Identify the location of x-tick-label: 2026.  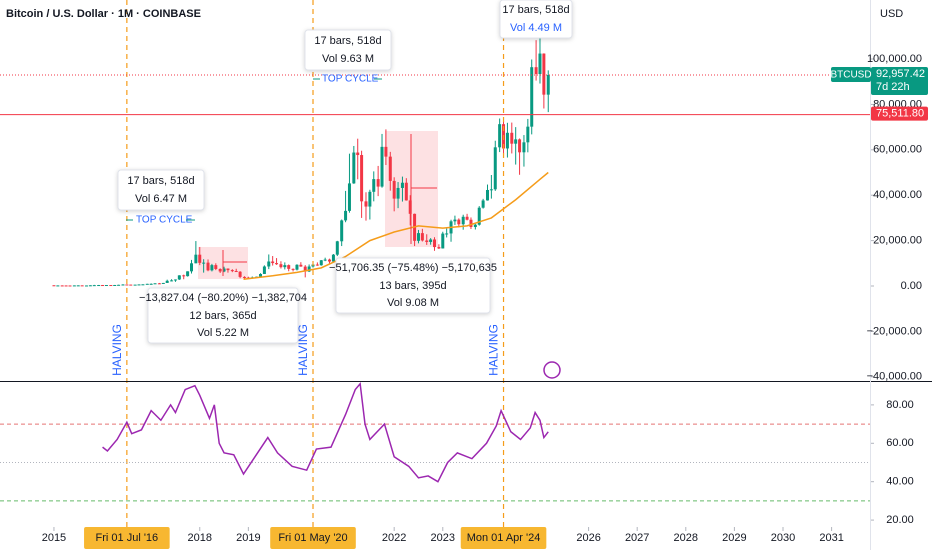
(588, 538).